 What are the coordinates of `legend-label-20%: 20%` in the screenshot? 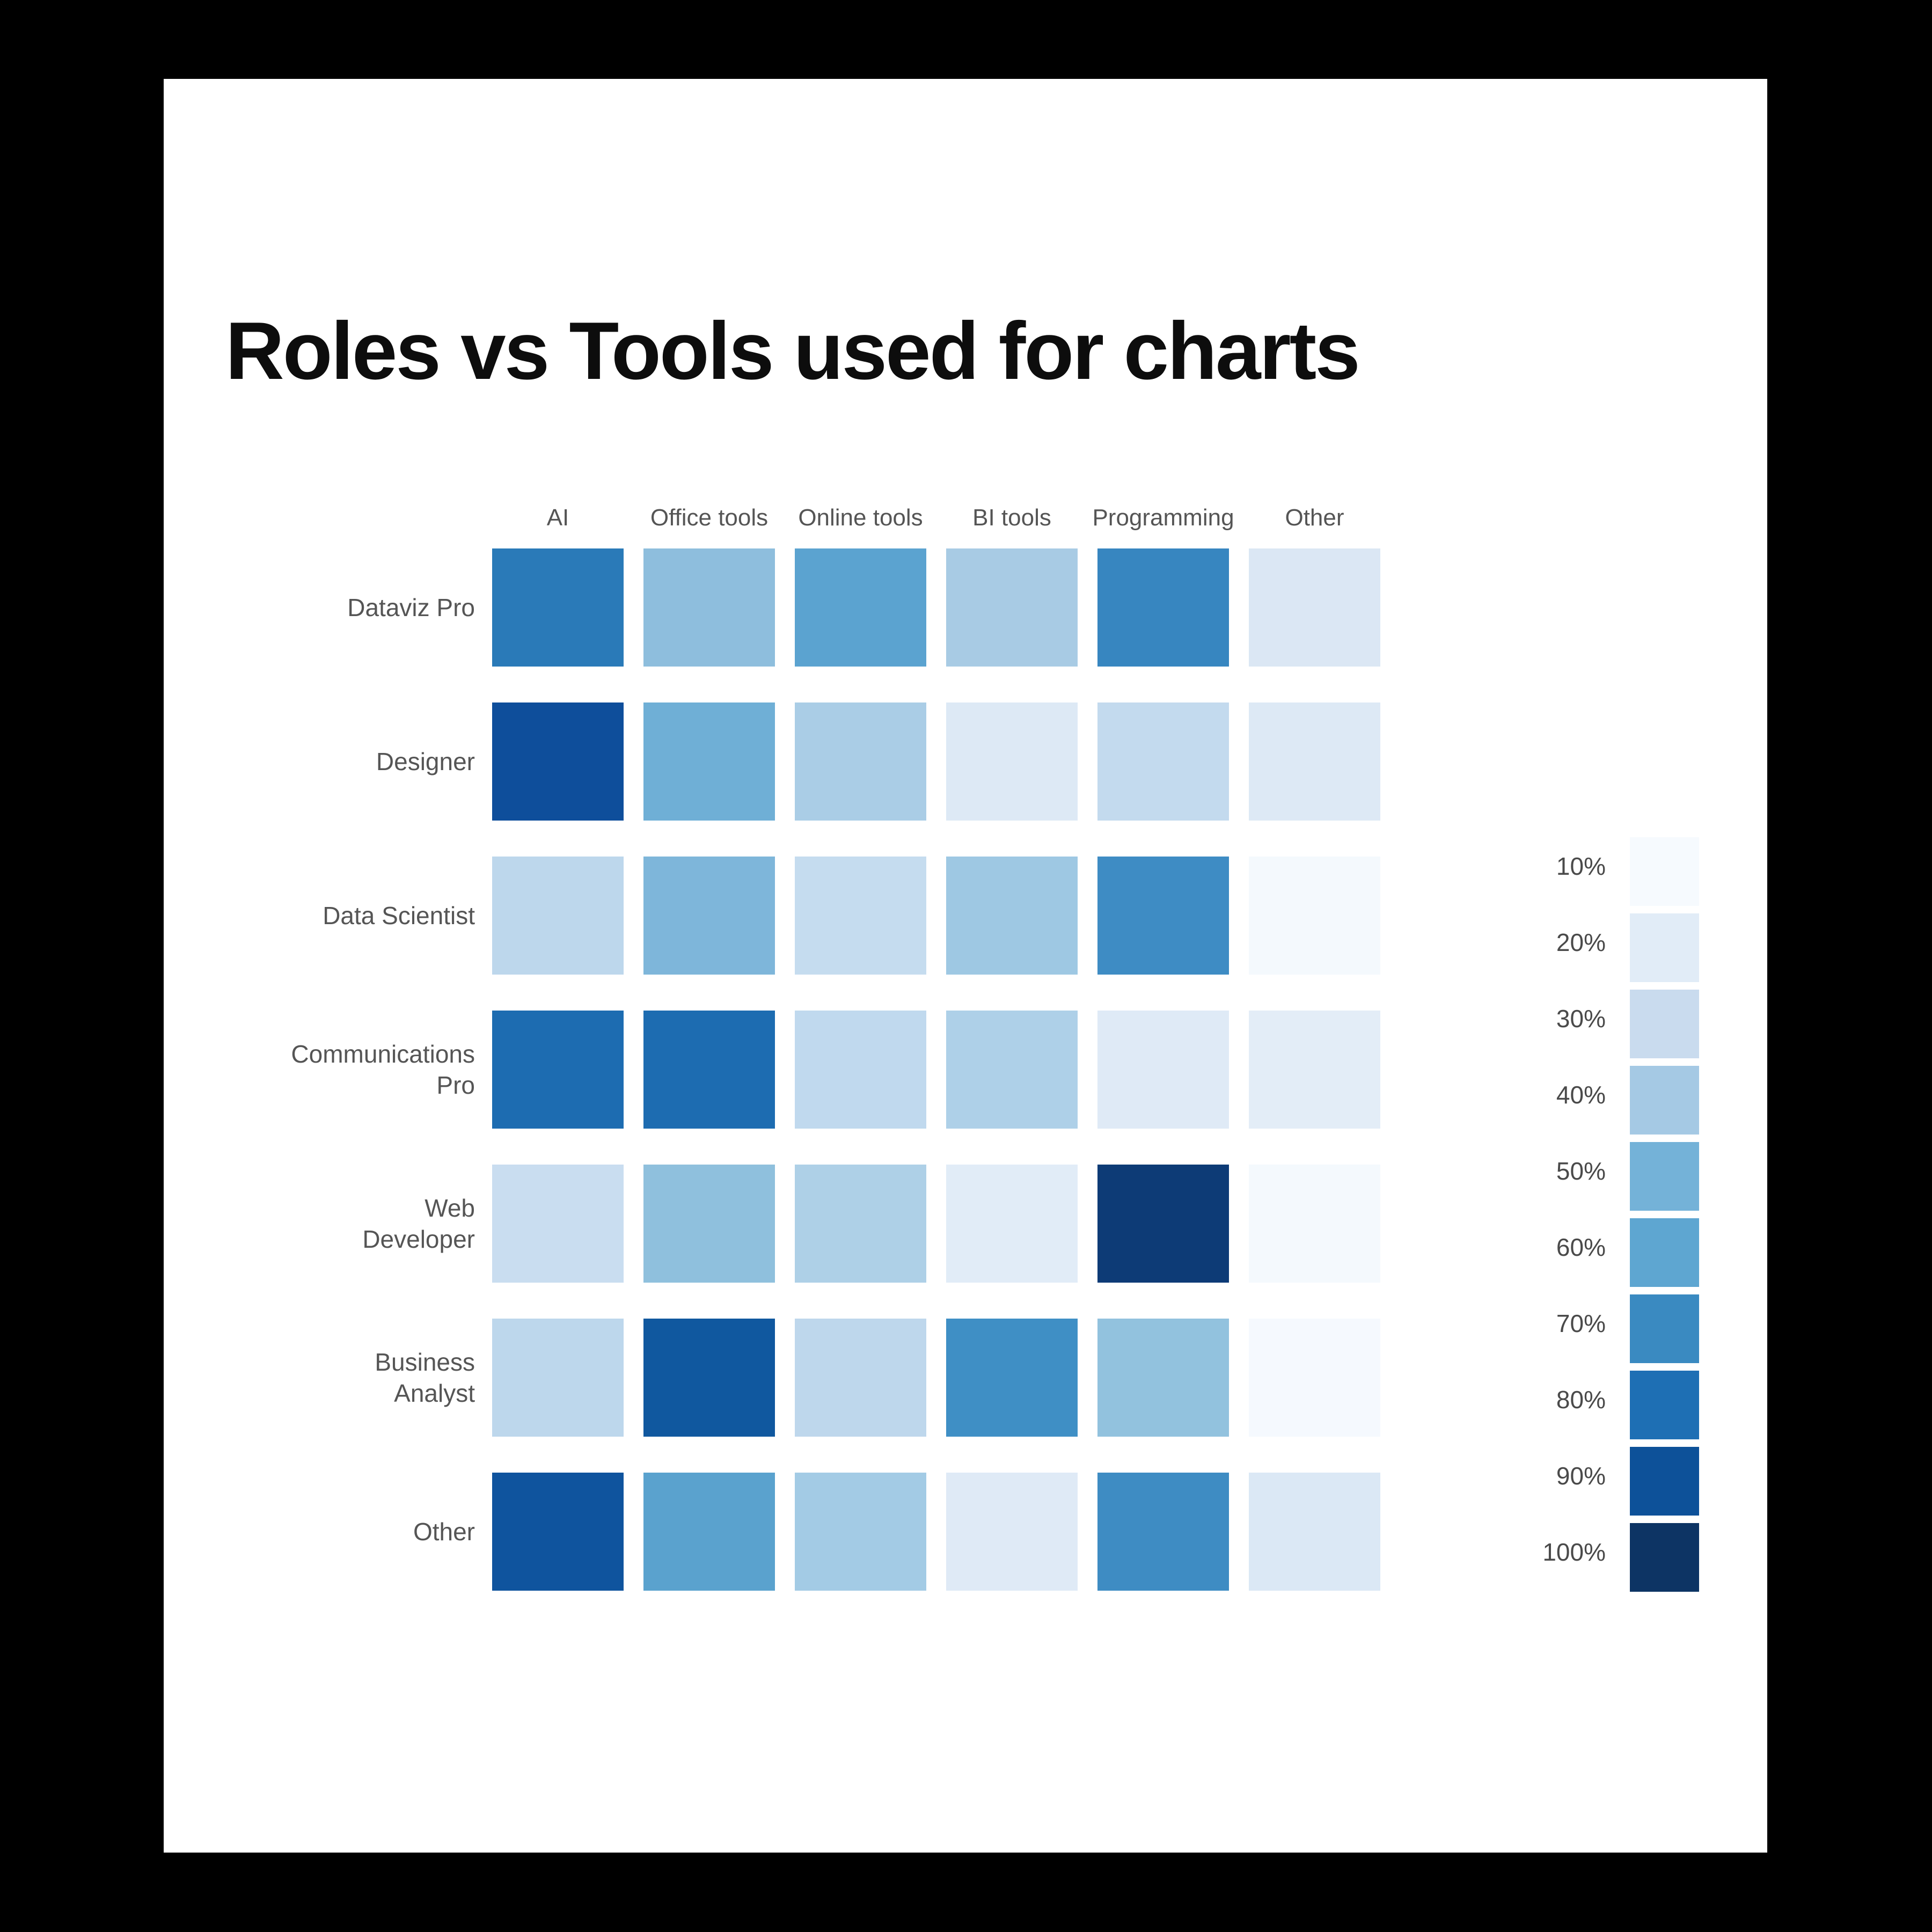 It's located at (1581, 942).